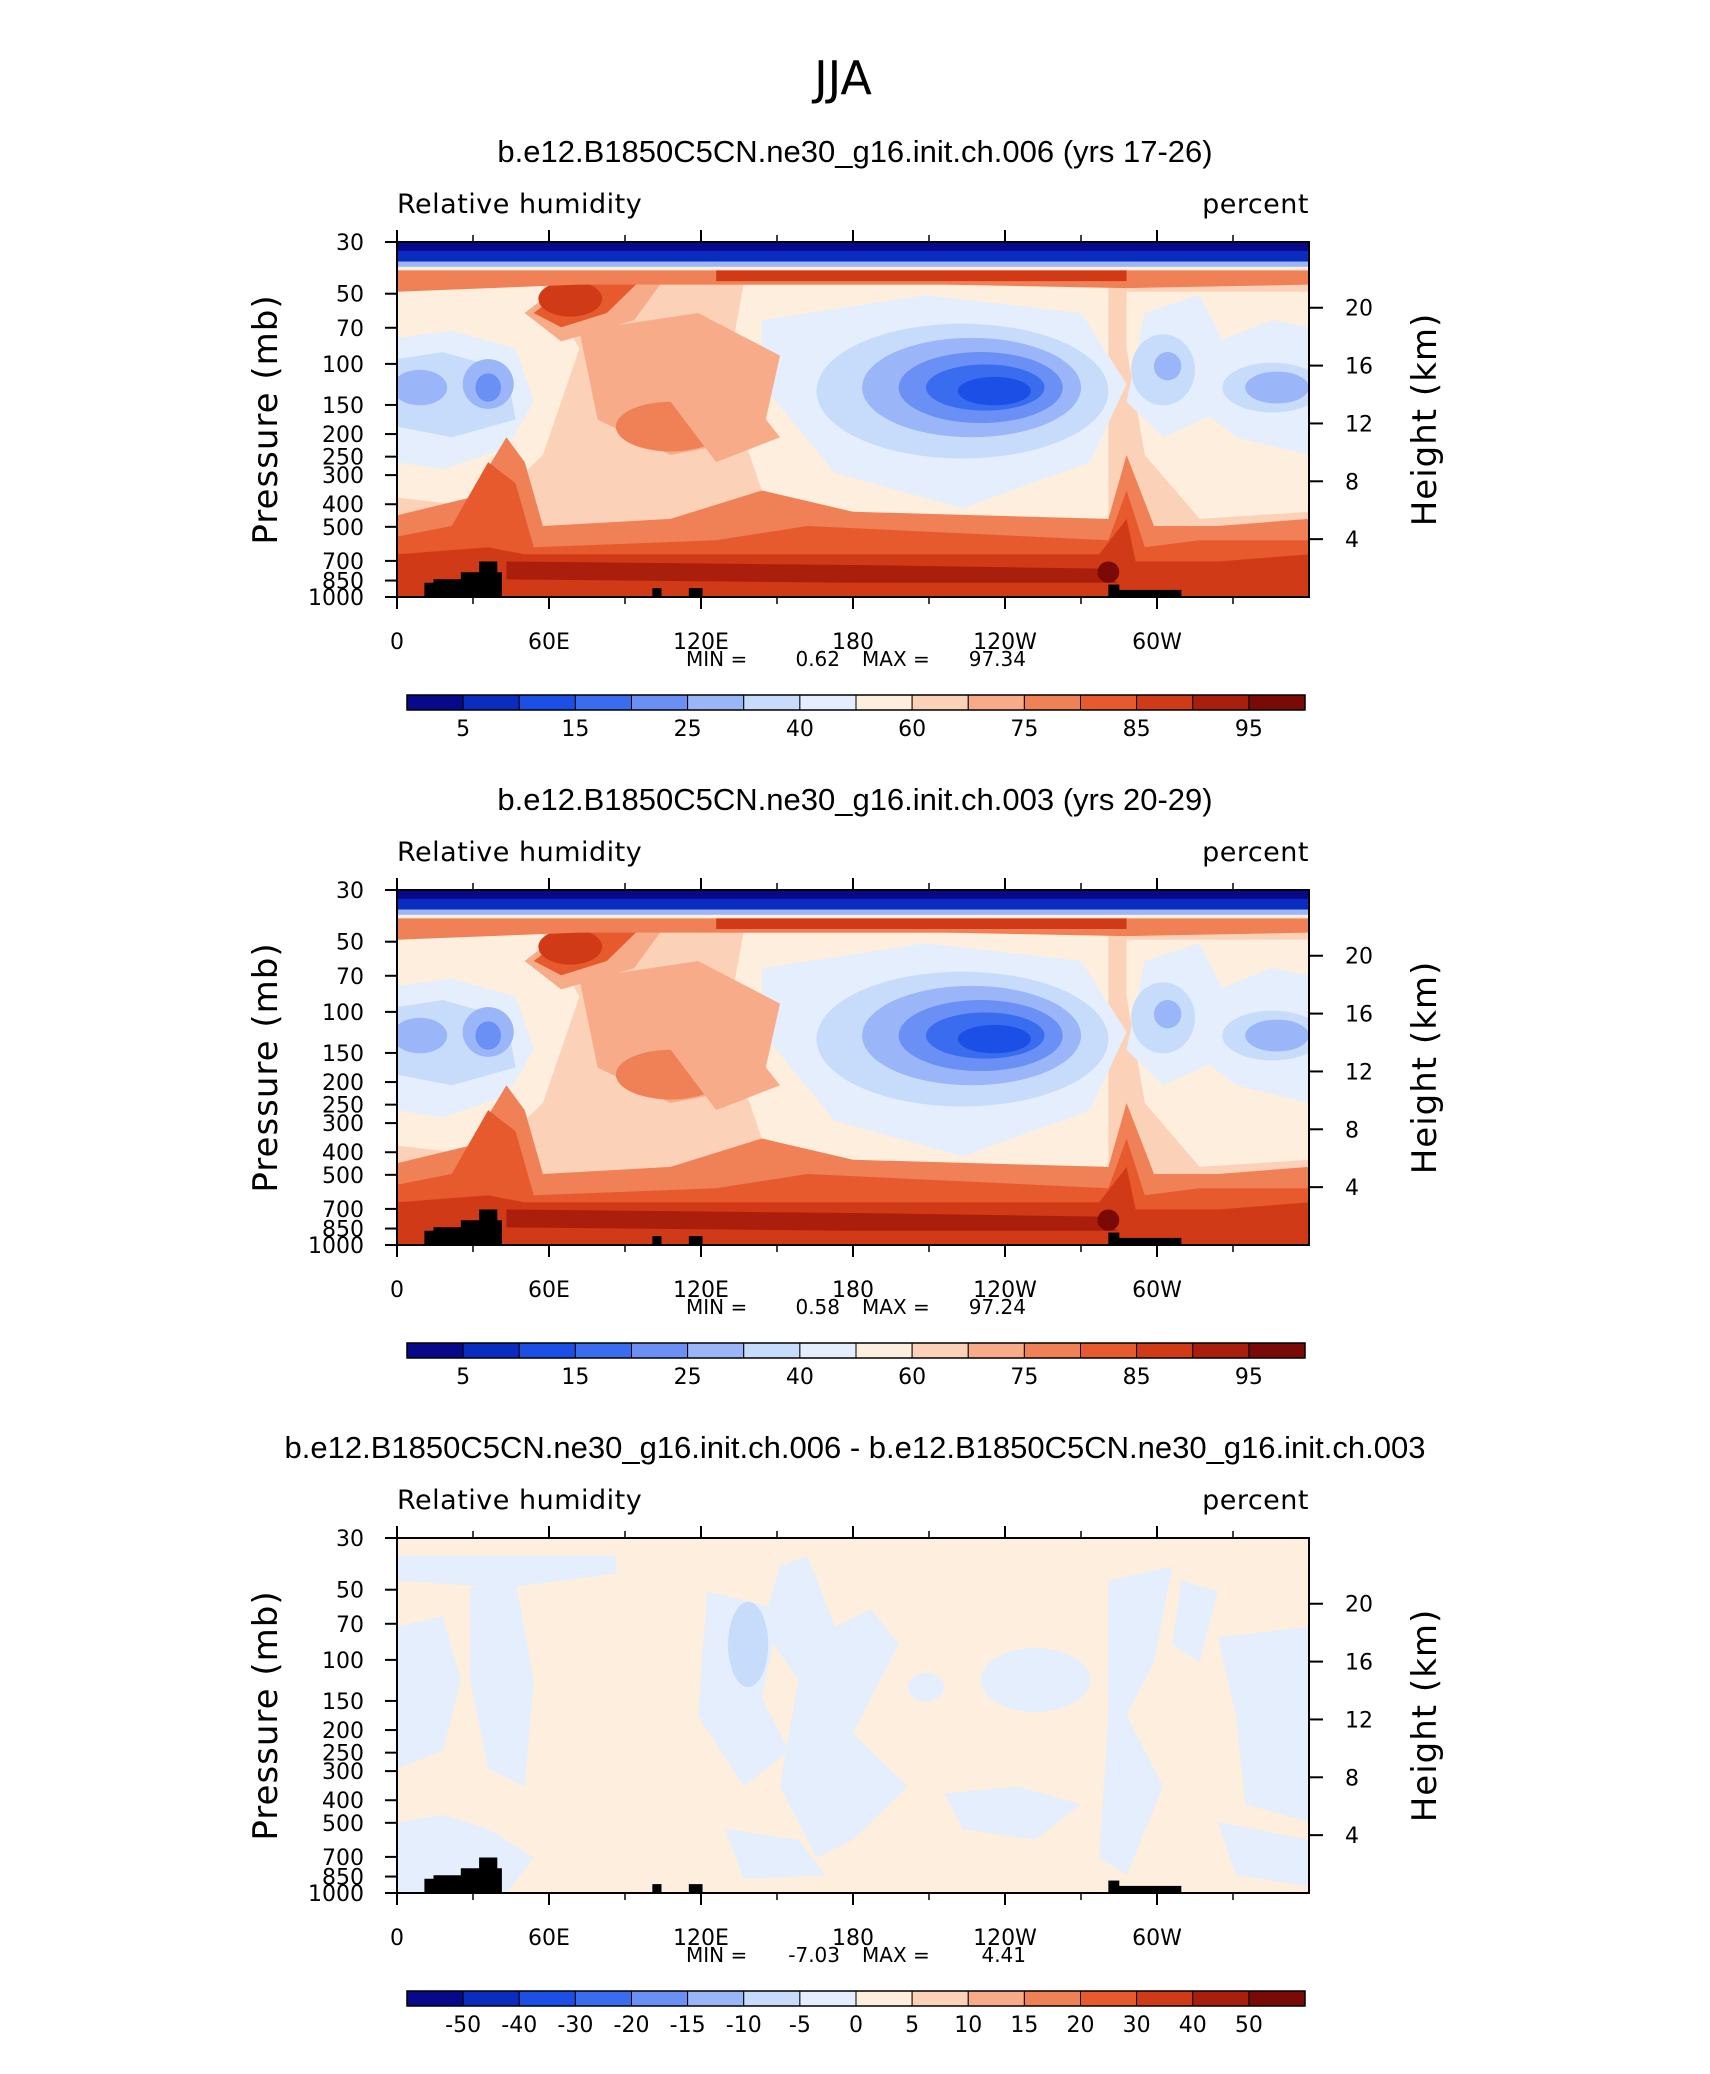 Image resolution: width=1710 pixels, height=2074 pixels. What do you see at coordinates (1359, 1072) in the screenshot?
I see `y2-tick-label: 12` at bounding box center [1359, 1072].